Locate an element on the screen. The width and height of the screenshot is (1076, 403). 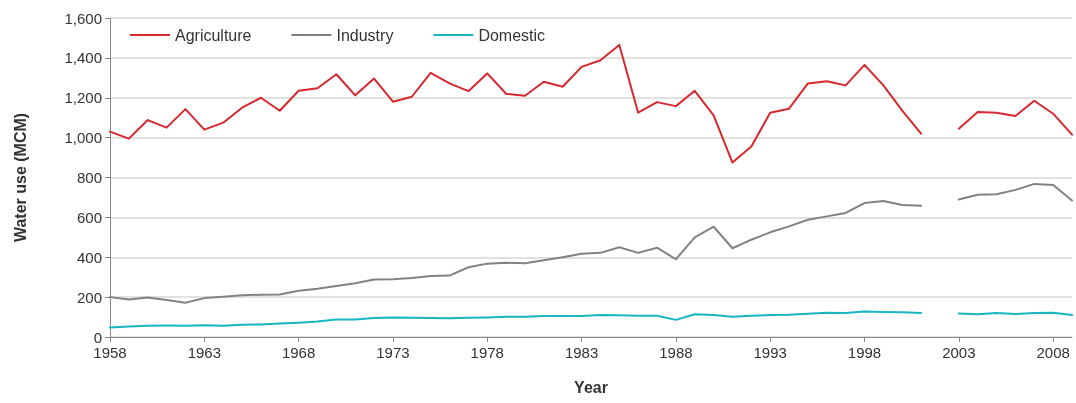
x-tick-label: 1973 is located at coordinates (393, 352).